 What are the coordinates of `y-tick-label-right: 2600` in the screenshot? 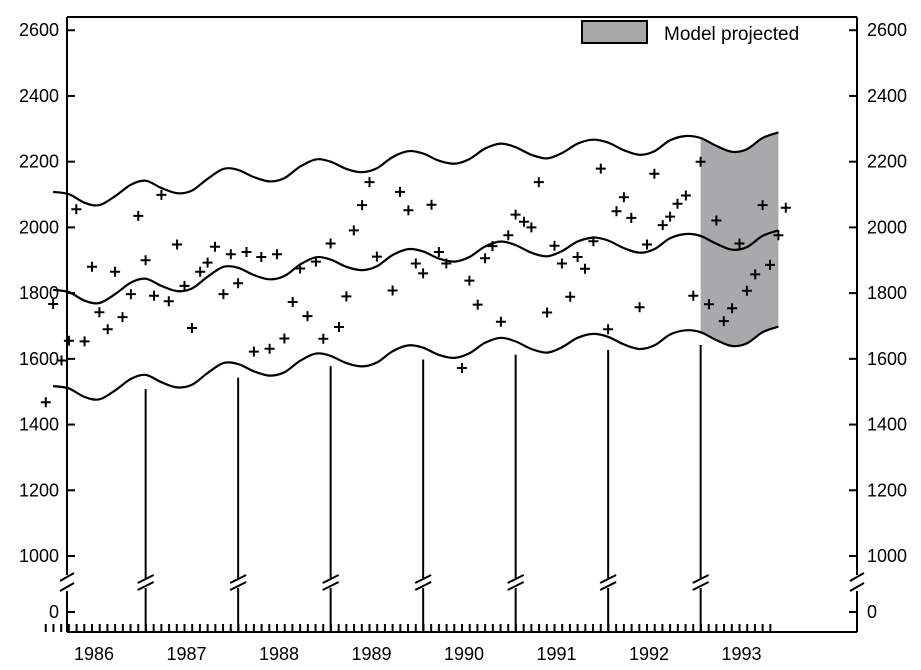 It's located at (887, 30).